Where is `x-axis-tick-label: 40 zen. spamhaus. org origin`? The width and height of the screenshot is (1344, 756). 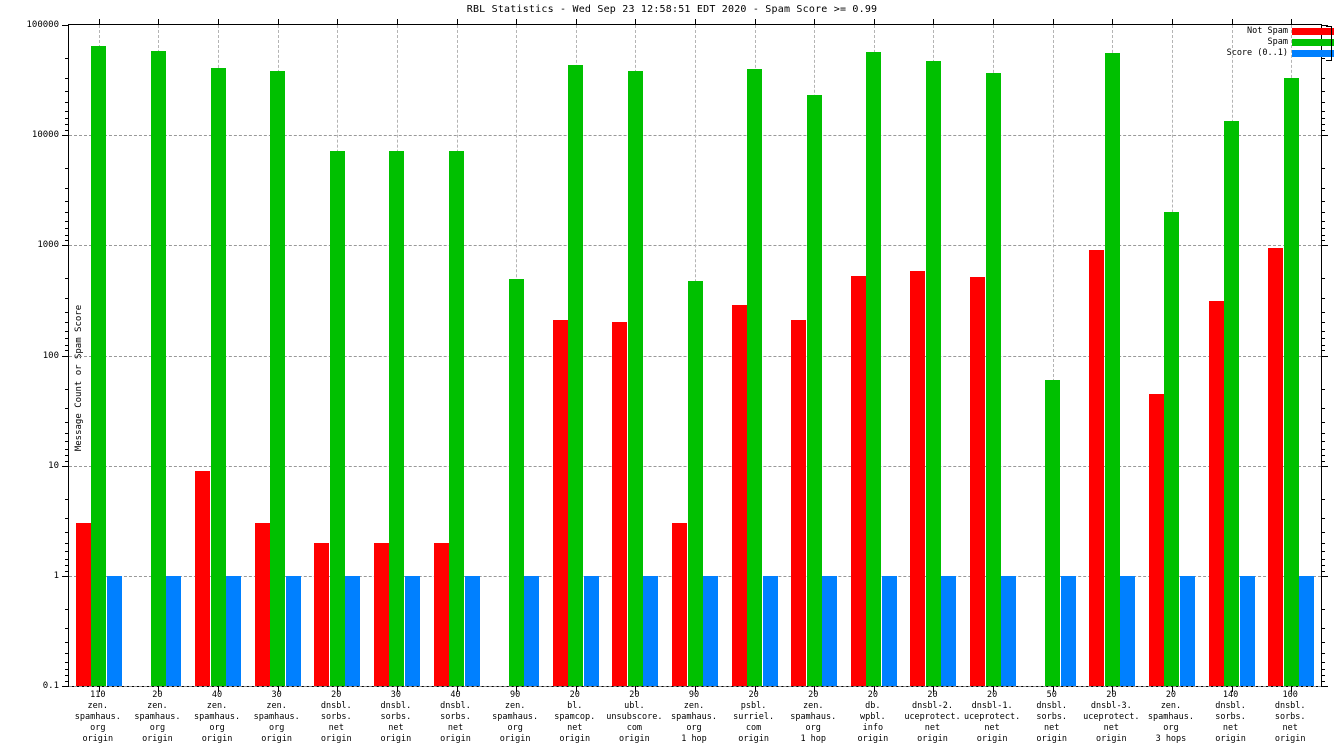 x-axis-tick-label: 40 zen. spamhaus. org origin is located at coordinates (217, 717).